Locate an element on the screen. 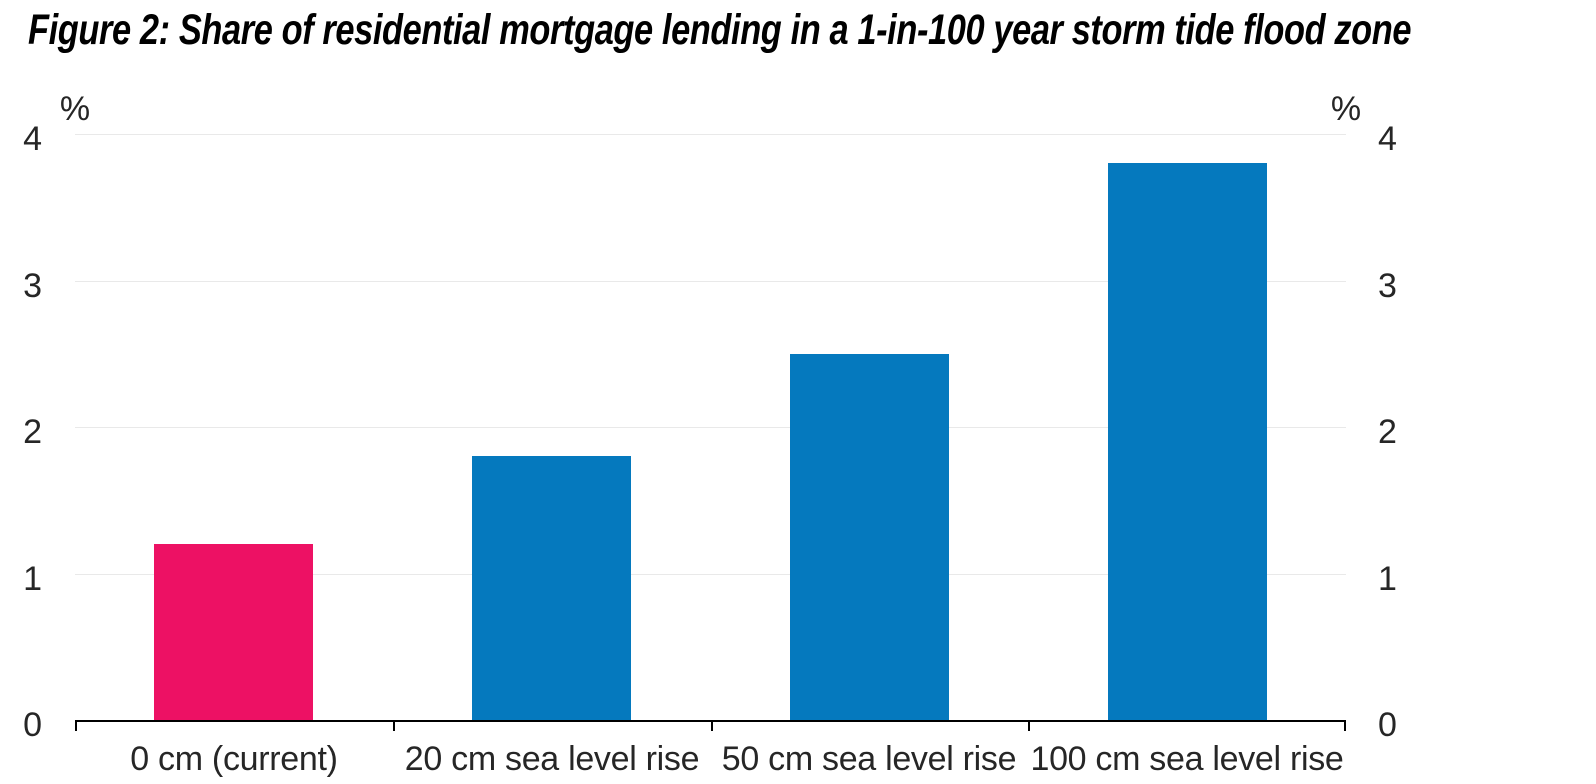 Image resolution: width=1596 pixels, height=784 pixels. y-axis-tick-label-right-2: 2 is located at coordinates (1387, 432).